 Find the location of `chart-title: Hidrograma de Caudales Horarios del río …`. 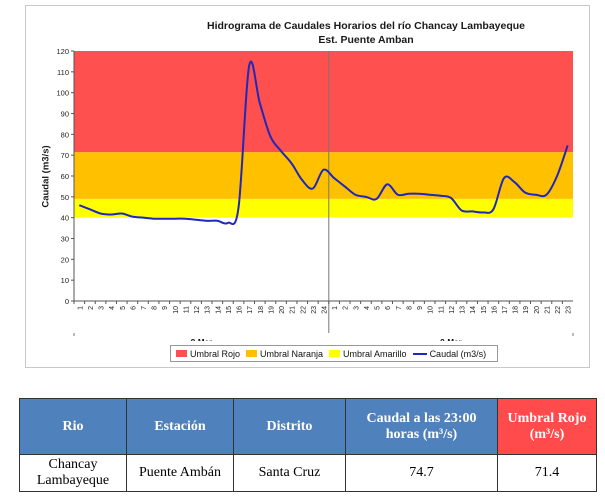

chart-title: Hidrograma de Caudales Horarios del río … is located at coordinates (365, 26).